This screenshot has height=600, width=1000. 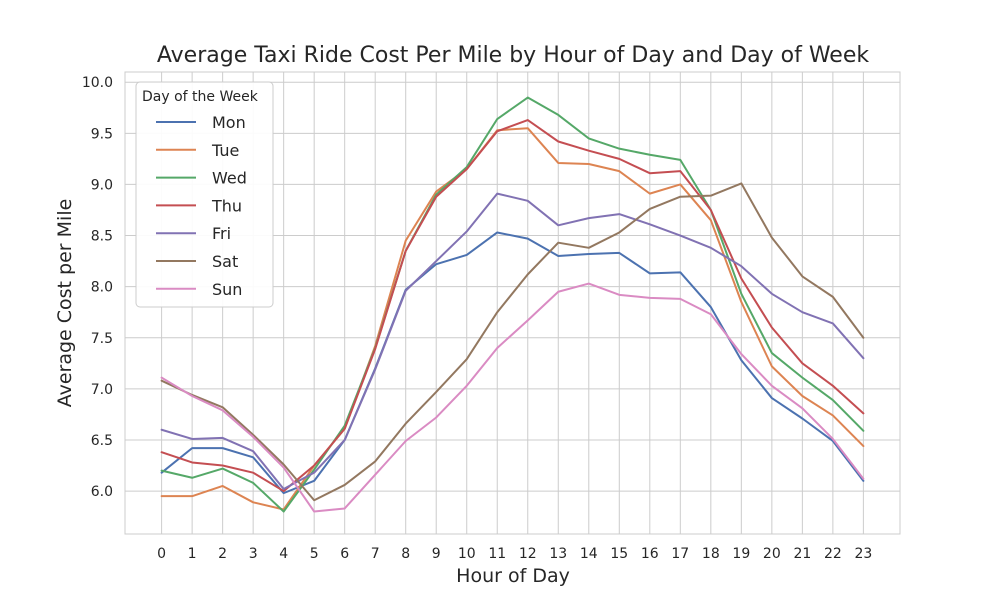 What do you see at coordinates (229, 178) in the screenshot?
I see `legend-label-wed: Wed` at bounding box center [229, 178].